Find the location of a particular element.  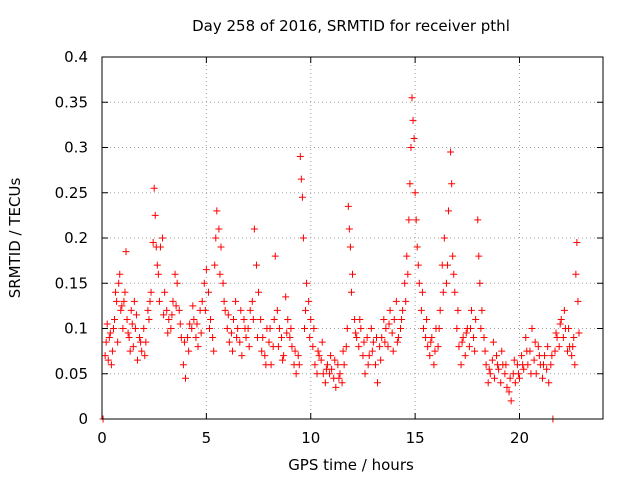

x-axis-tick-labels: 0 5 10 15 20 is located at coordinates (313, 438).